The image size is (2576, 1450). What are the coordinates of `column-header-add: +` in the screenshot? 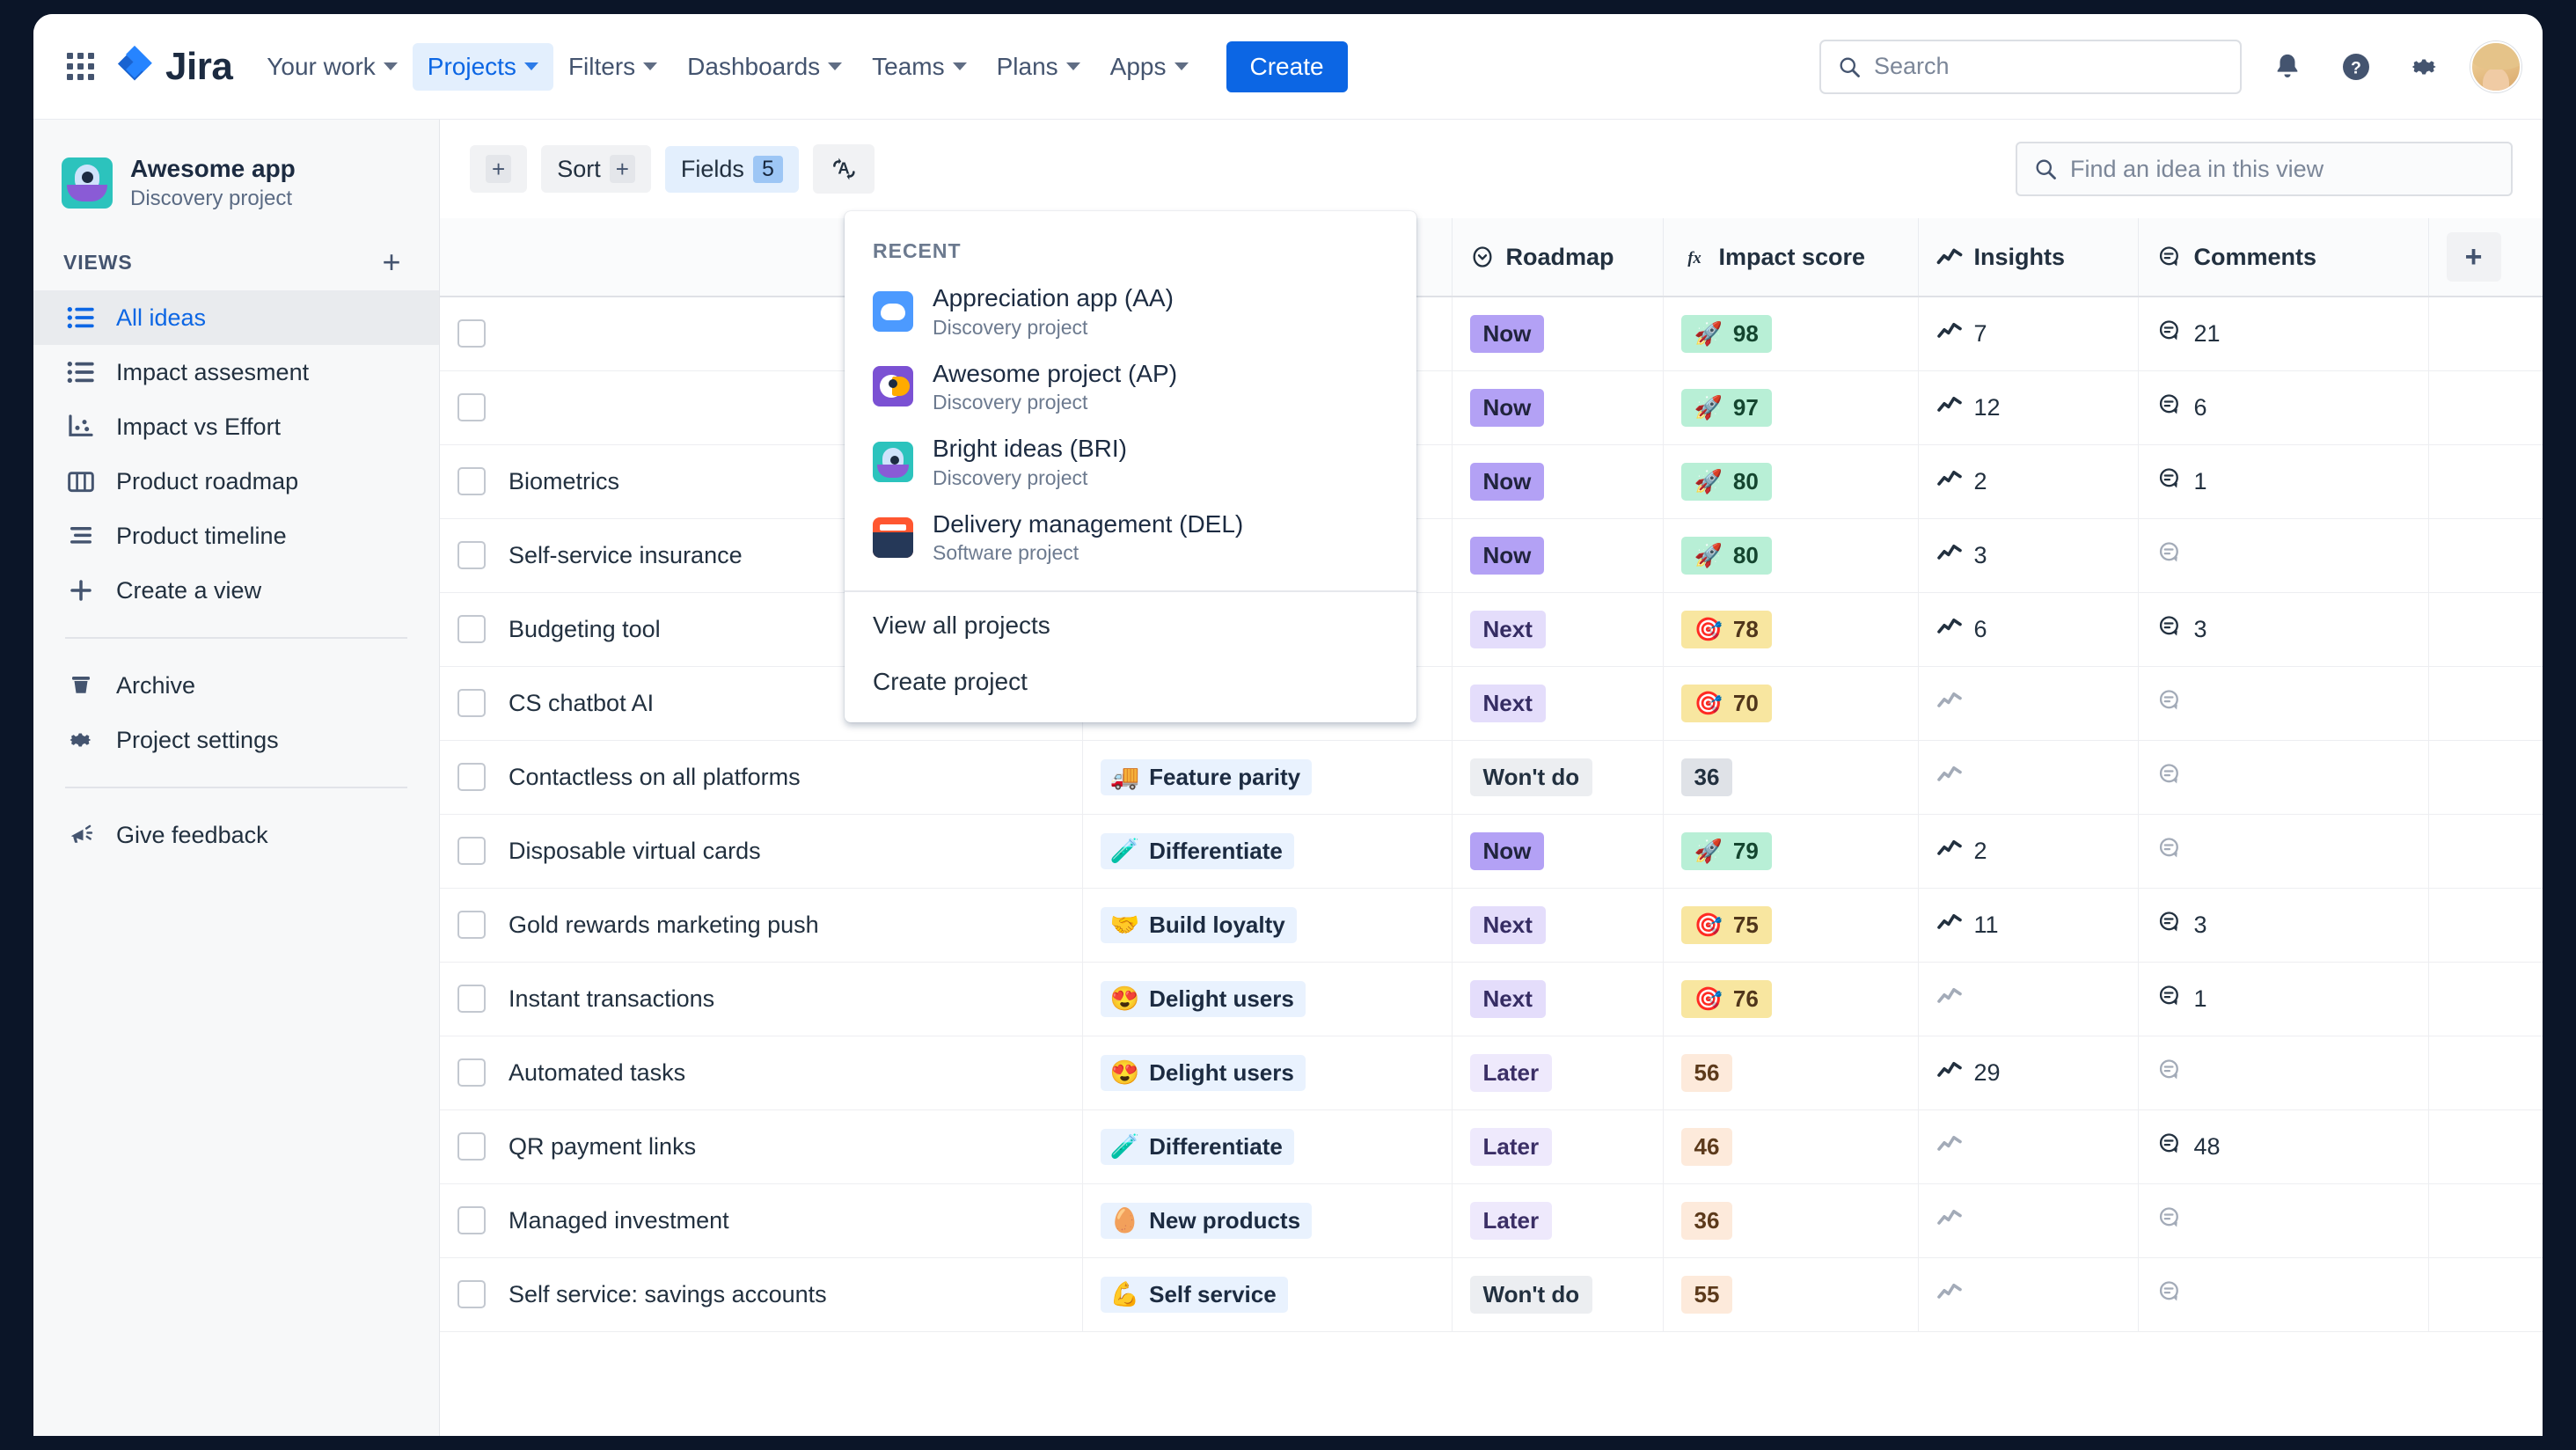 It's located at (2485, 257).